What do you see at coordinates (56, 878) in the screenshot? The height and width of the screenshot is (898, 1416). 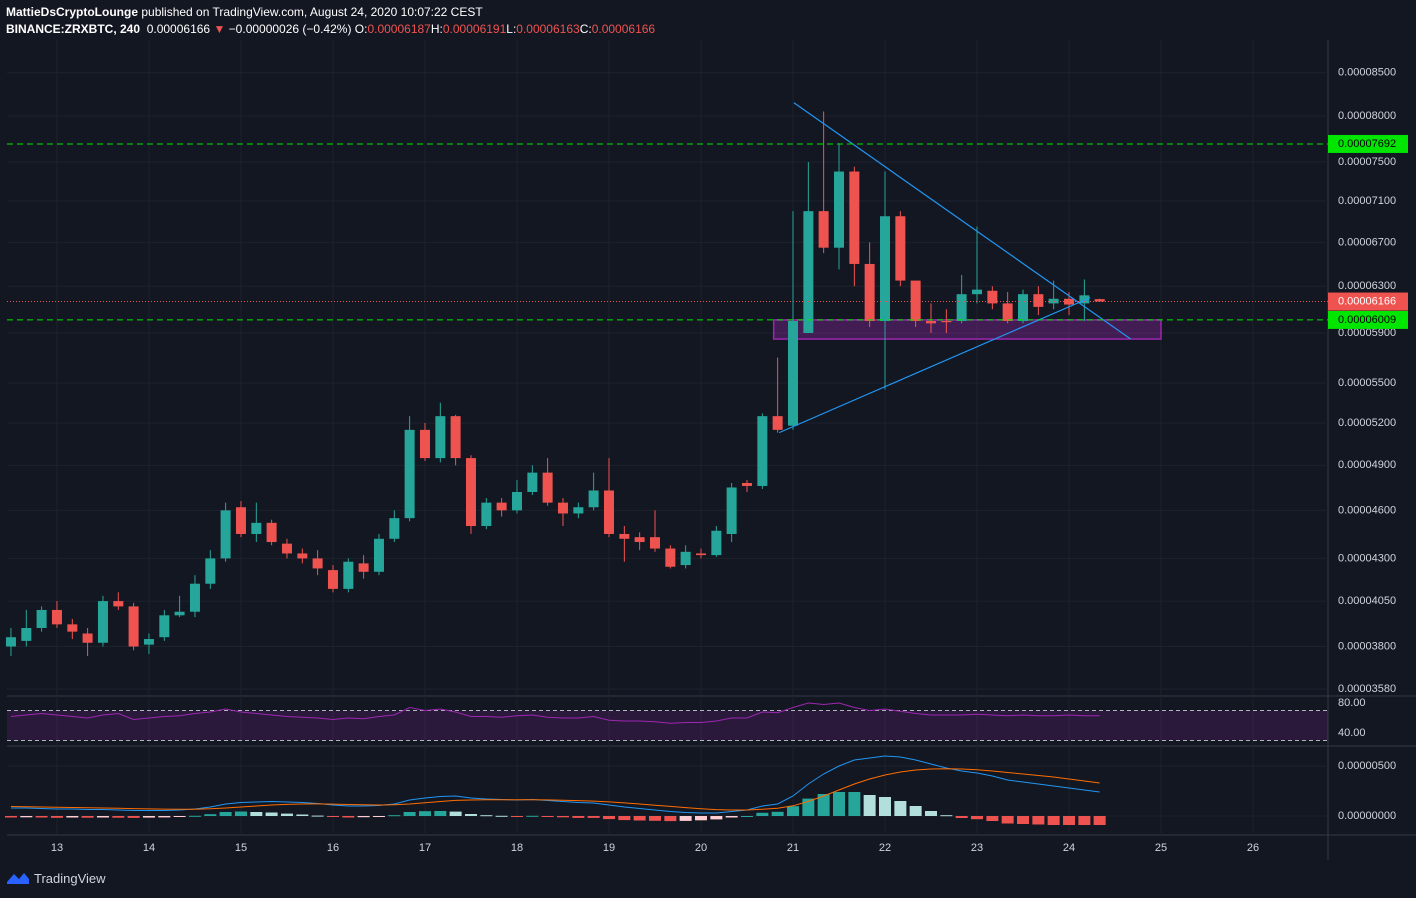 I see `footer: TradingView` at bounding box center [56, 878].